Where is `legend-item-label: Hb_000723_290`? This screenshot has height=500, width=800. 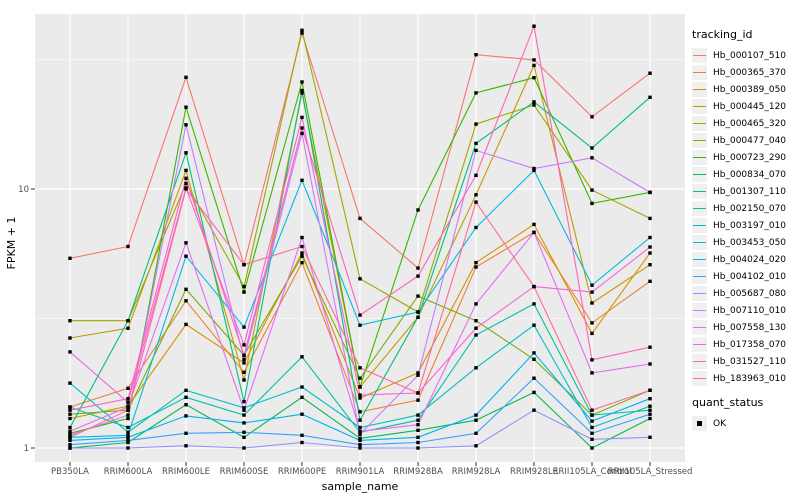
legend-item-label: Hb_000723_290 is located at coordinates (750, 157).